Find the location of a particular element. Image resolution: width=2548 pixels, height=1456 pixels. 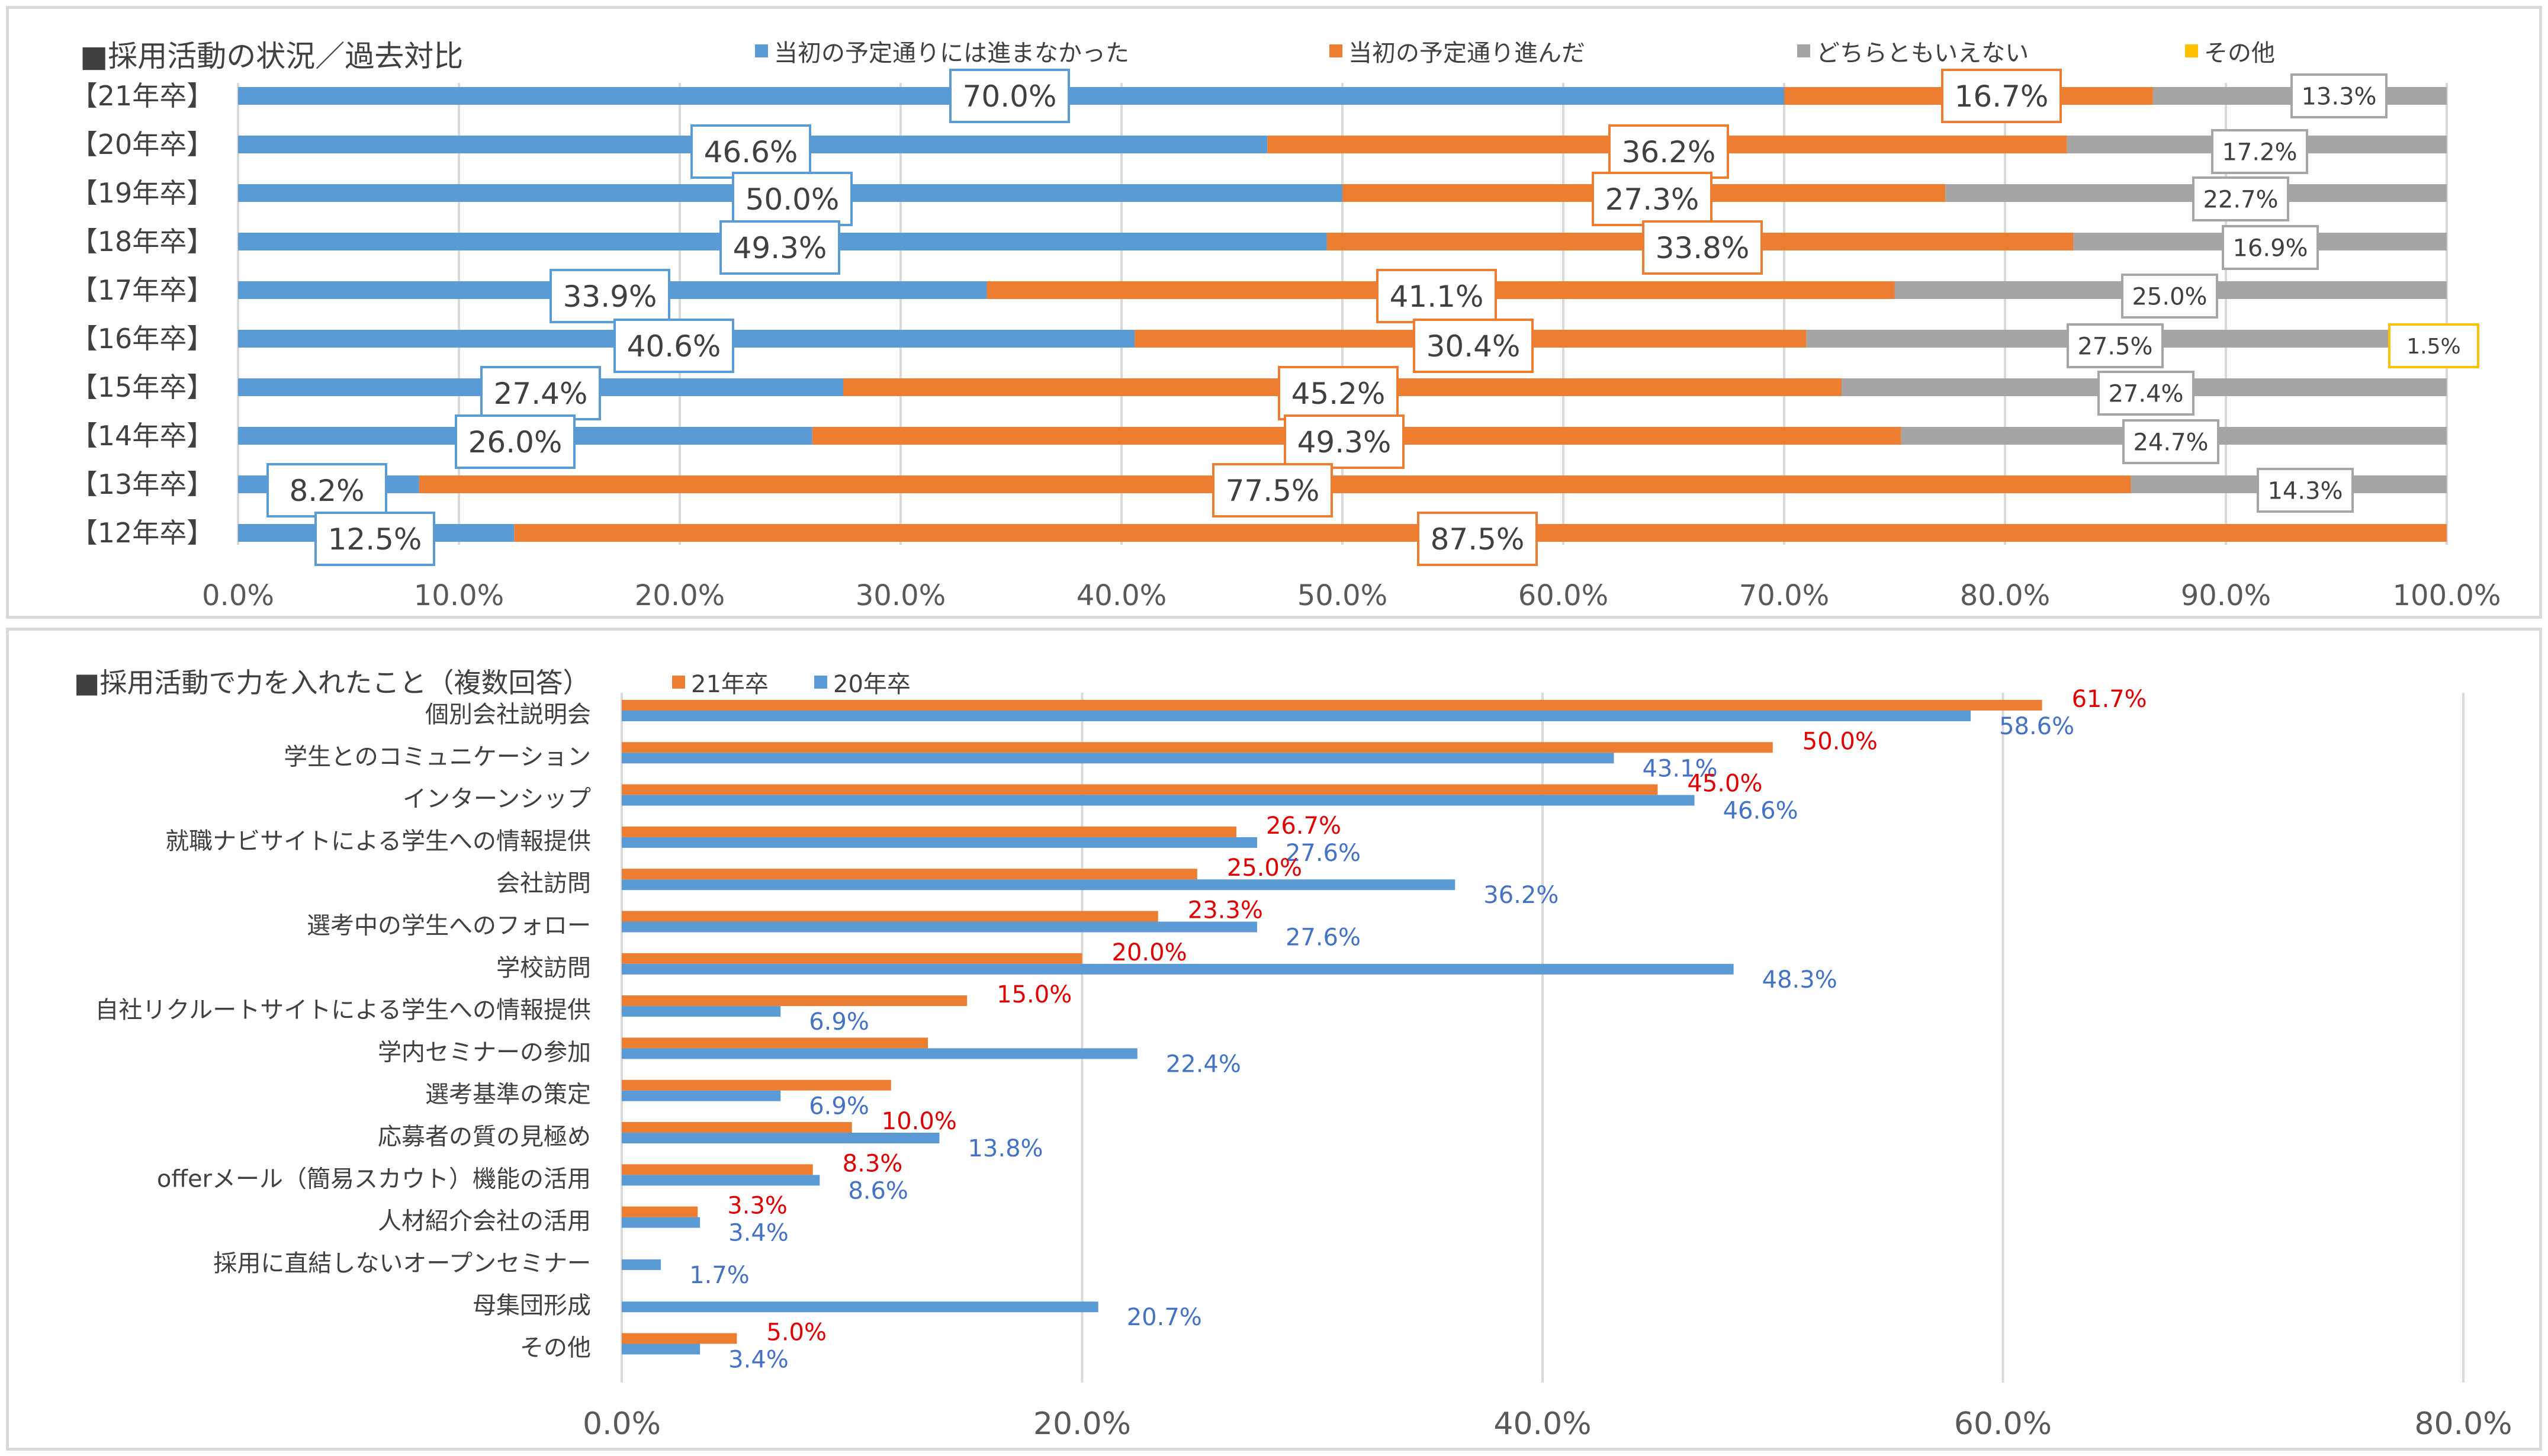

category-label: 学内セミナーの参加 is located at coordinates (484, 1052).